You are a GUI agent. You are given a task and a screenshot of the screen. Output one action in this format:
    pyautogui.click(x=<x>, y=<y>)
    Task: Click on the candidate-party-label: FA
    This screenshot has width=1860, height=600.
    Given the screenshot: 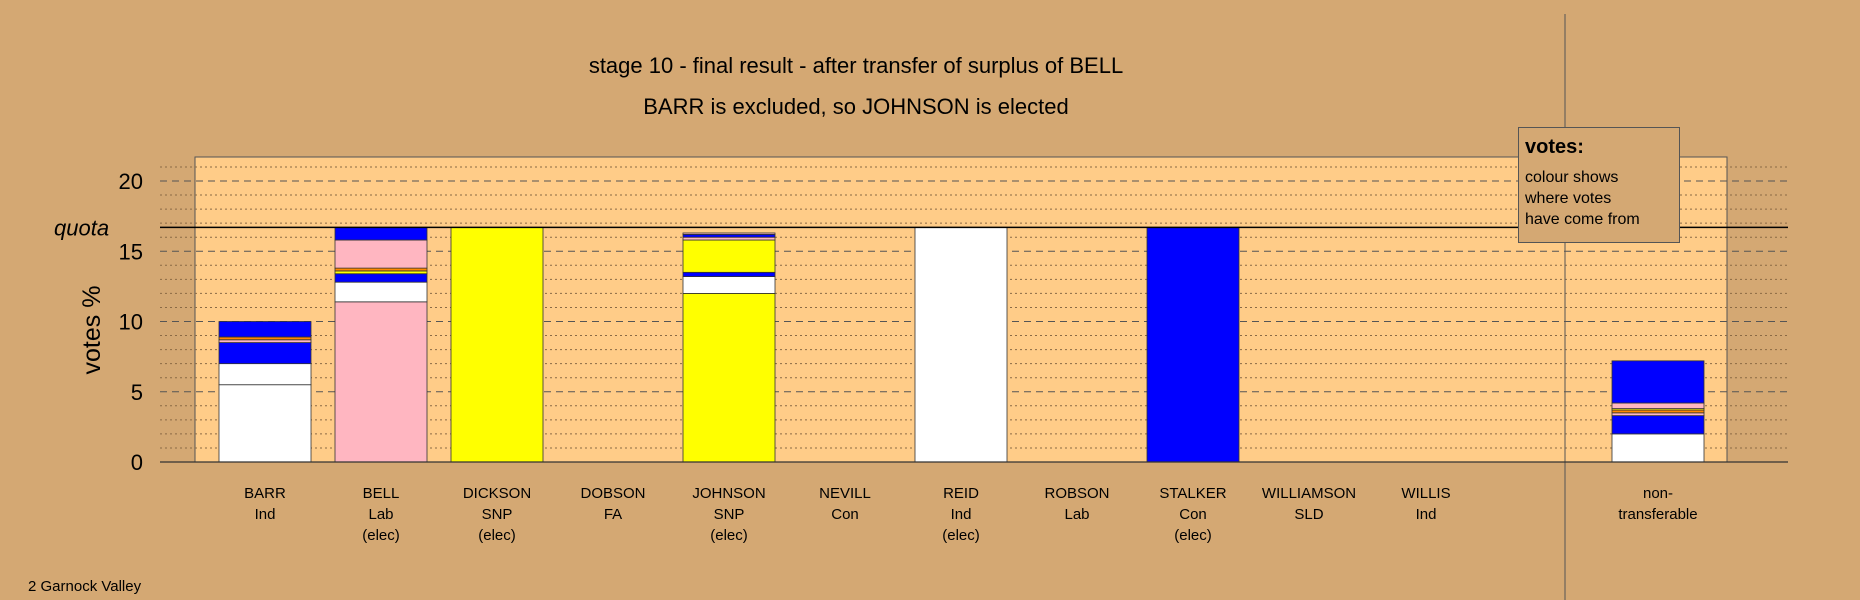 What is the action you would take?
    pyautogui.click(x=613, y=514)
    